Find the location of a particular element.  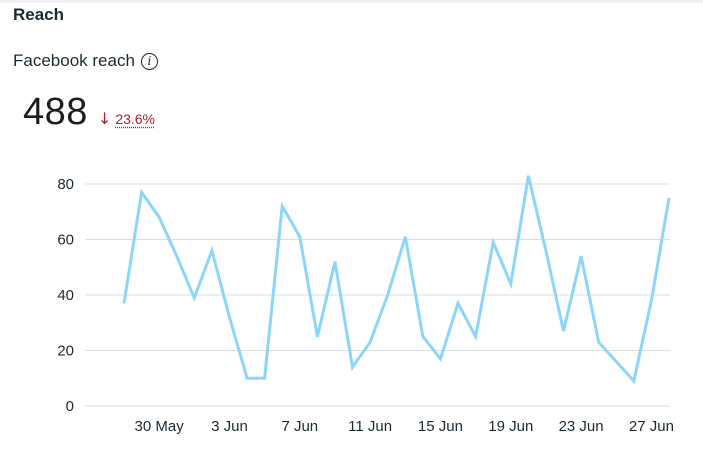

metric-value: 488 is located at coordinates (55, 112).